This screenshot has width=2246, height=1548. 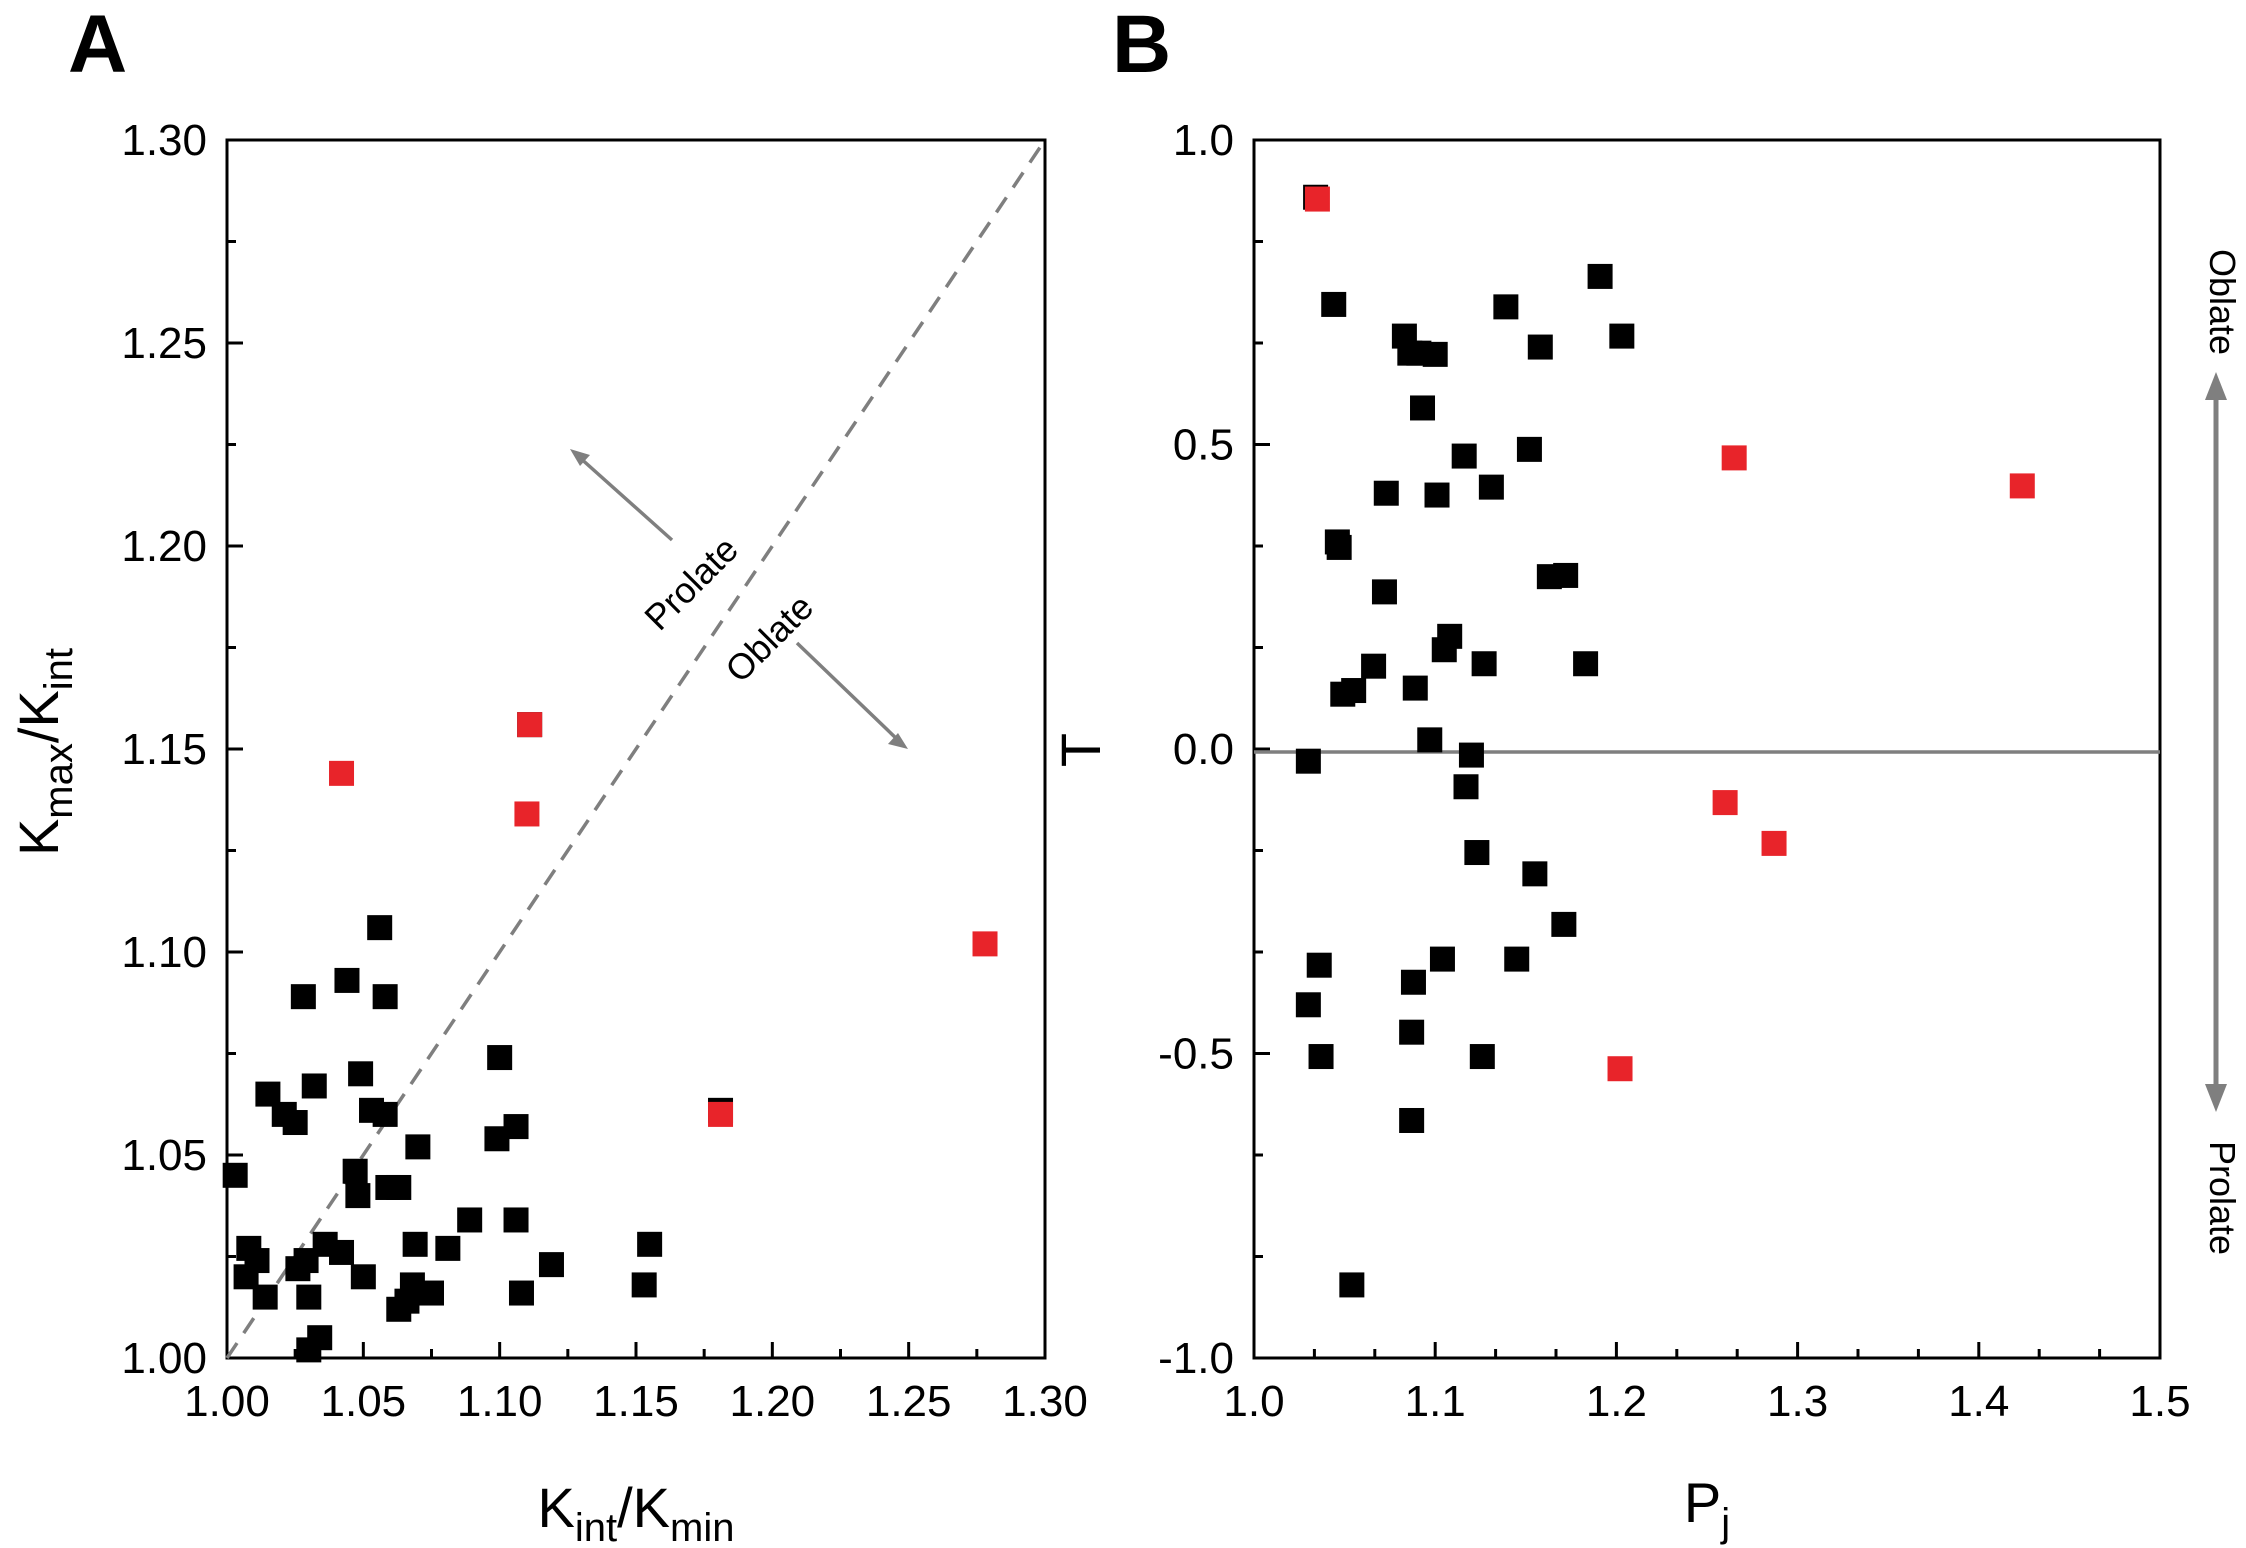 I want to click on x-title-sub1: int, so click(x=596, y=1527).